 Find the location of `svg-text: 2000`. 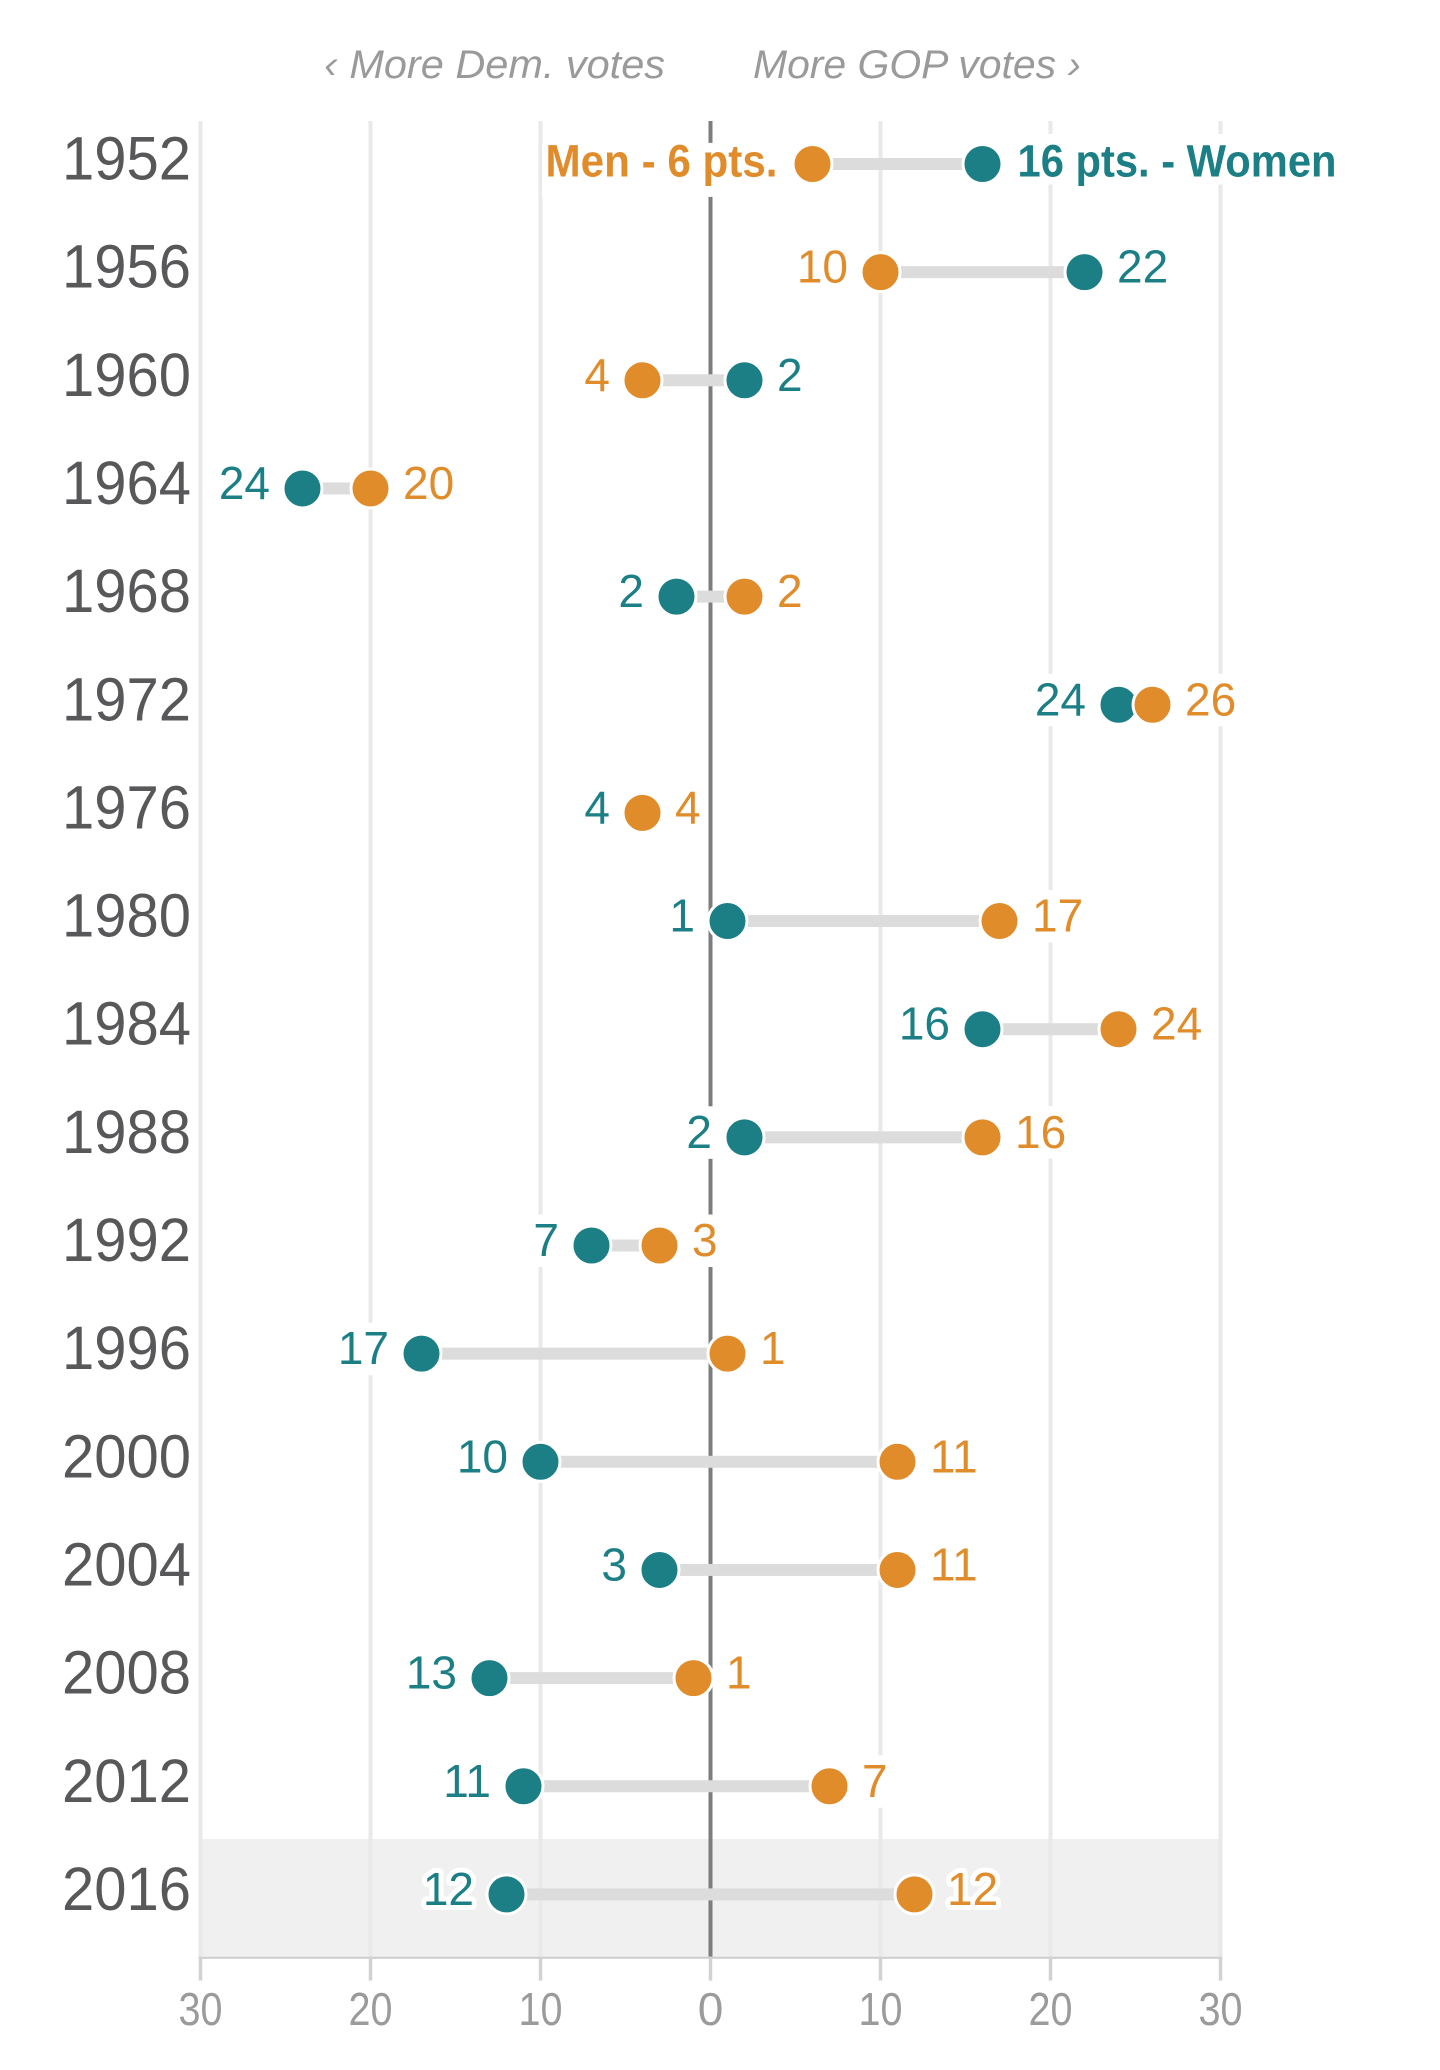

svg-text: 2000 is located at coordinates (126, 1456).